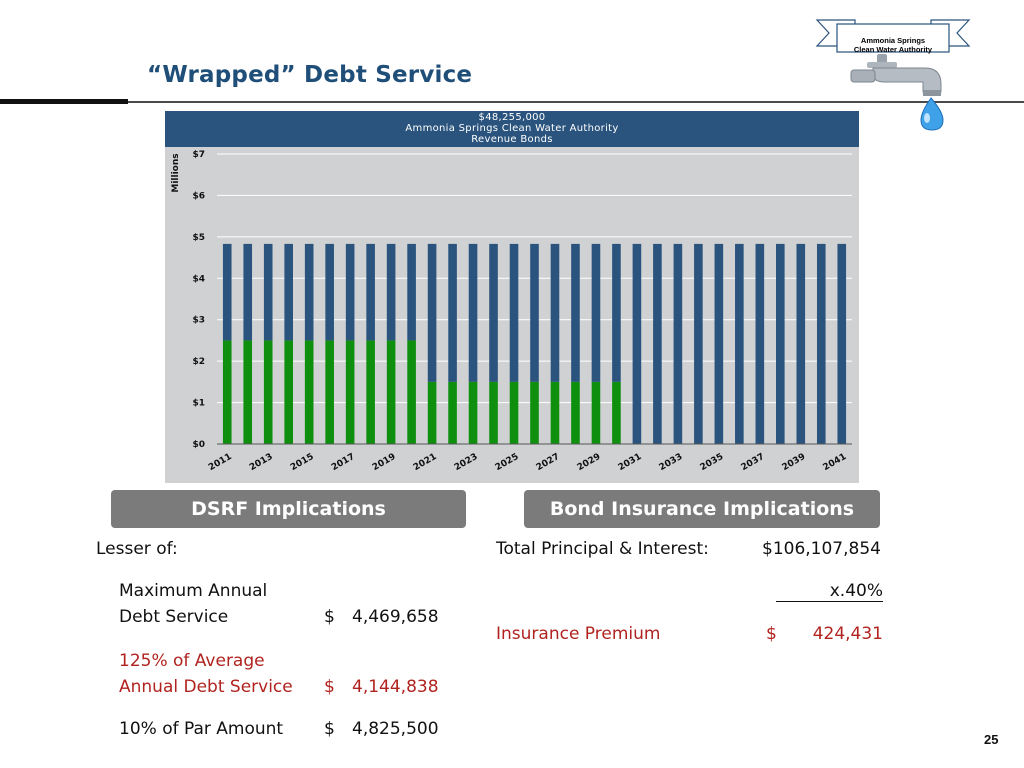 This screenshot has width=1024, height=768. Describe the element at coordinates (991, 739) in the screenshot. I see `page-number: 25` at that location.